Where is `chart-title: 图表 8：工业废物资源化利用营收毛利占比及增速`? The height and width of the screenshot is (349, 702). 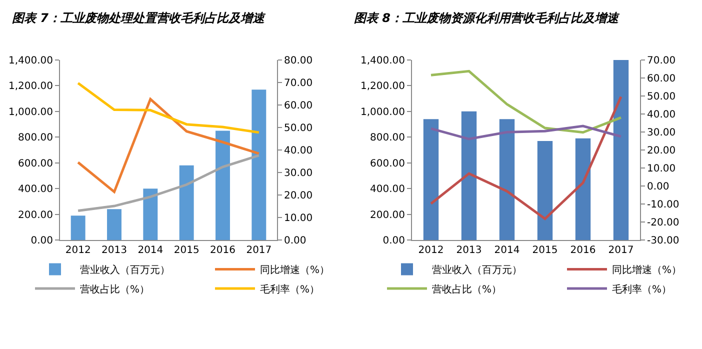
chart-title: 图表 8：工业废物资源化利用营收毛利占比及增速 is located at coordinates (487, 18).